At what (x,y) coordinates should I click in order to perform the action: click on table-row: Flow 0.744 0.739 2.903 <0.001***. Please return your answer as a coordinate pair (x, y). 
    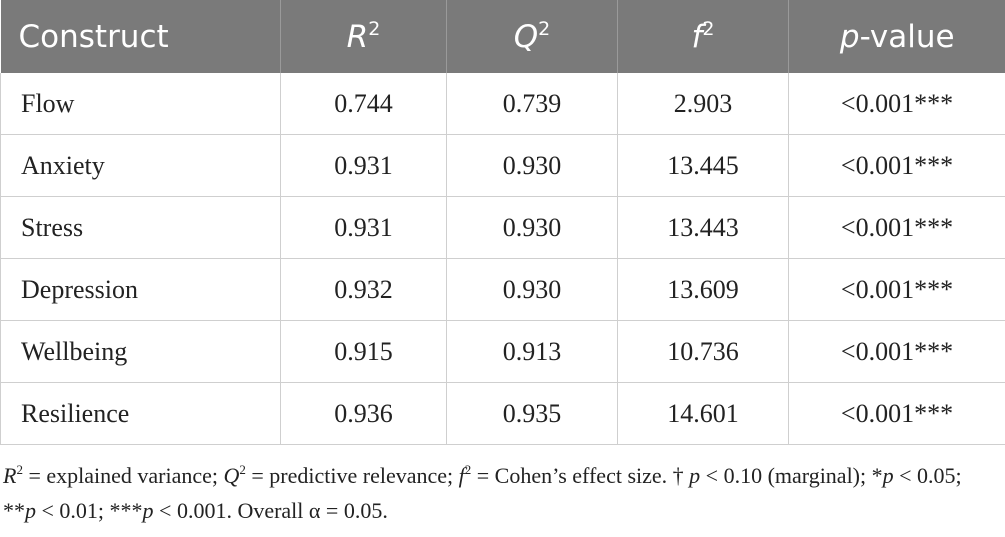
    Looking at the image, I should click on (502, 104).